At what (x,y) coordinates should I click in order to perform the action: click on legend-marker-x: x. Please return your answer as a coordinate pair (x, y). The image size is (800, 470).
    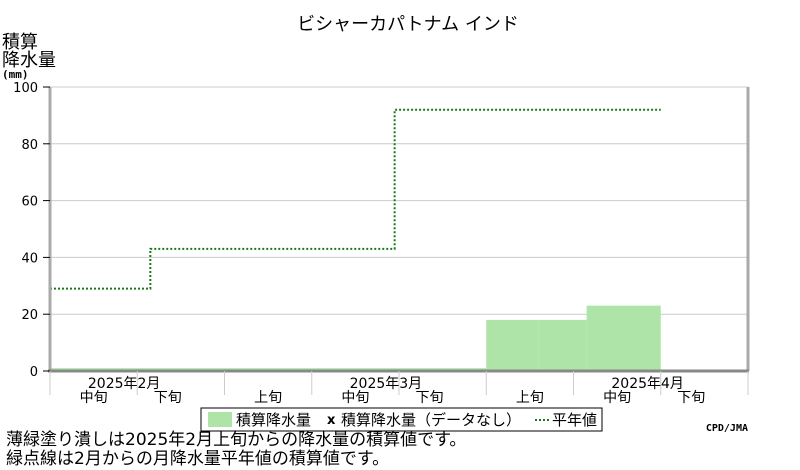
    Looking at the image, I should click on (331, 420).